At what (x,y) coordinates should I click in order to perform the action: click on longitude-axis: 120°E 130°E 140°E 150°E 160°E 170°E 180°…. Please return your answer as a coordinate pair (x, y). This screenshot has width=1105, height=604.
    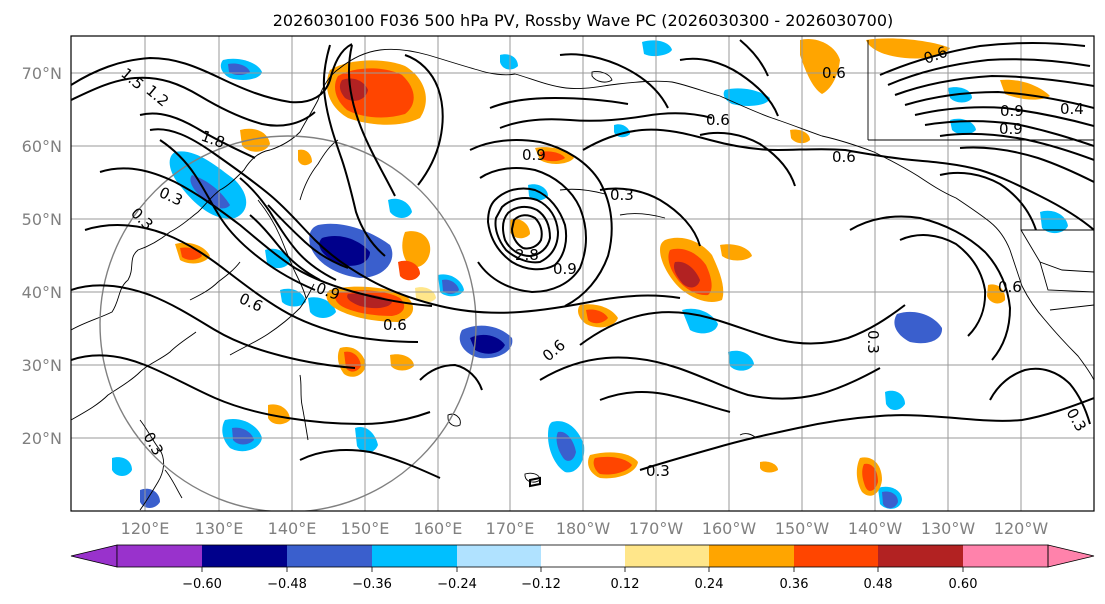
    Looking at the image, I should click on (585, 528).